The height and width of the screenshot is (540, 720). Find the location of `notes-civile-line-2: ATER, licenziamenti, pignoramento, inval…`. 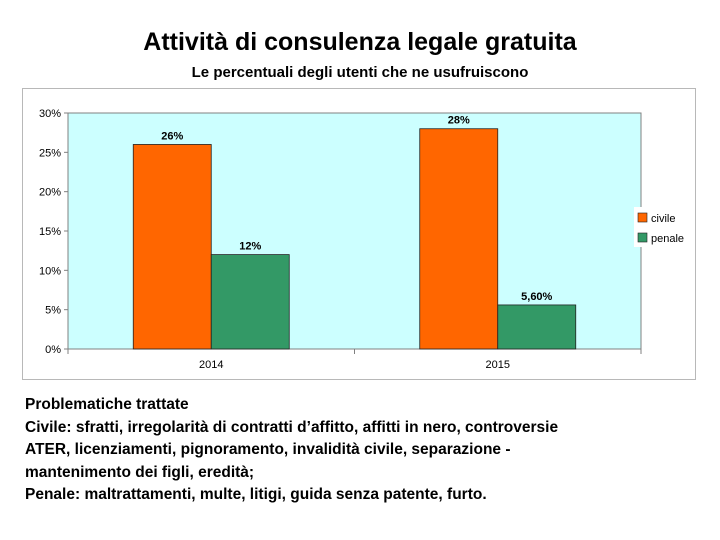

notes-civile-line-2: ATER, licenziamenti, pignoramento, inval… is located at coordinates (268, 449).